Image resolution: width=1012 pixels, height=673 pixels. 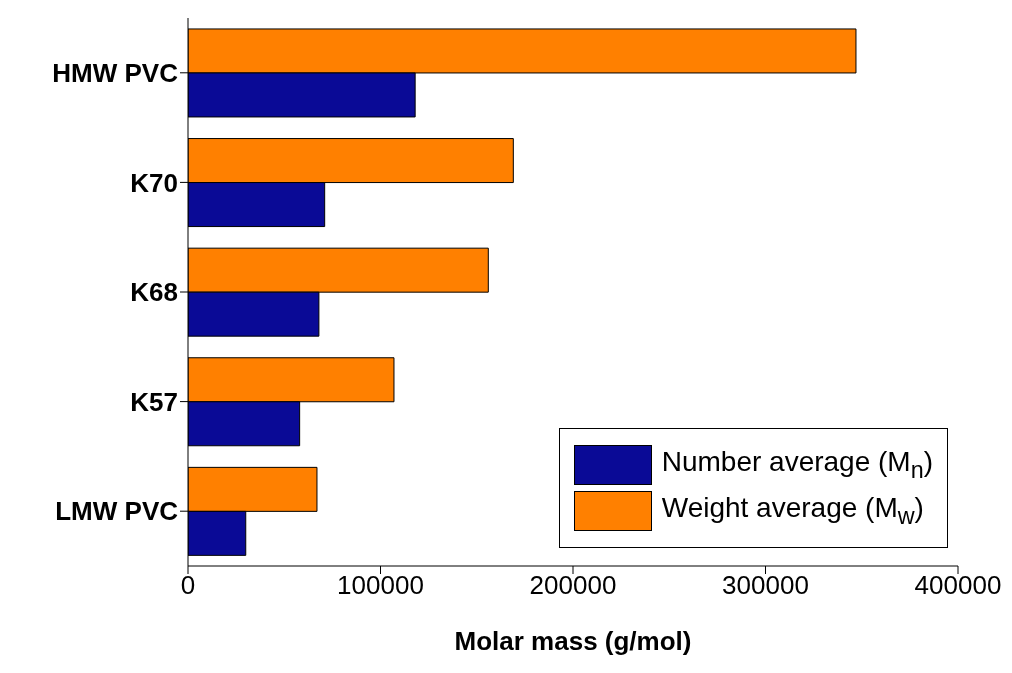 I want to click on x-tick-label: 200000, so click(x=573, y=585).